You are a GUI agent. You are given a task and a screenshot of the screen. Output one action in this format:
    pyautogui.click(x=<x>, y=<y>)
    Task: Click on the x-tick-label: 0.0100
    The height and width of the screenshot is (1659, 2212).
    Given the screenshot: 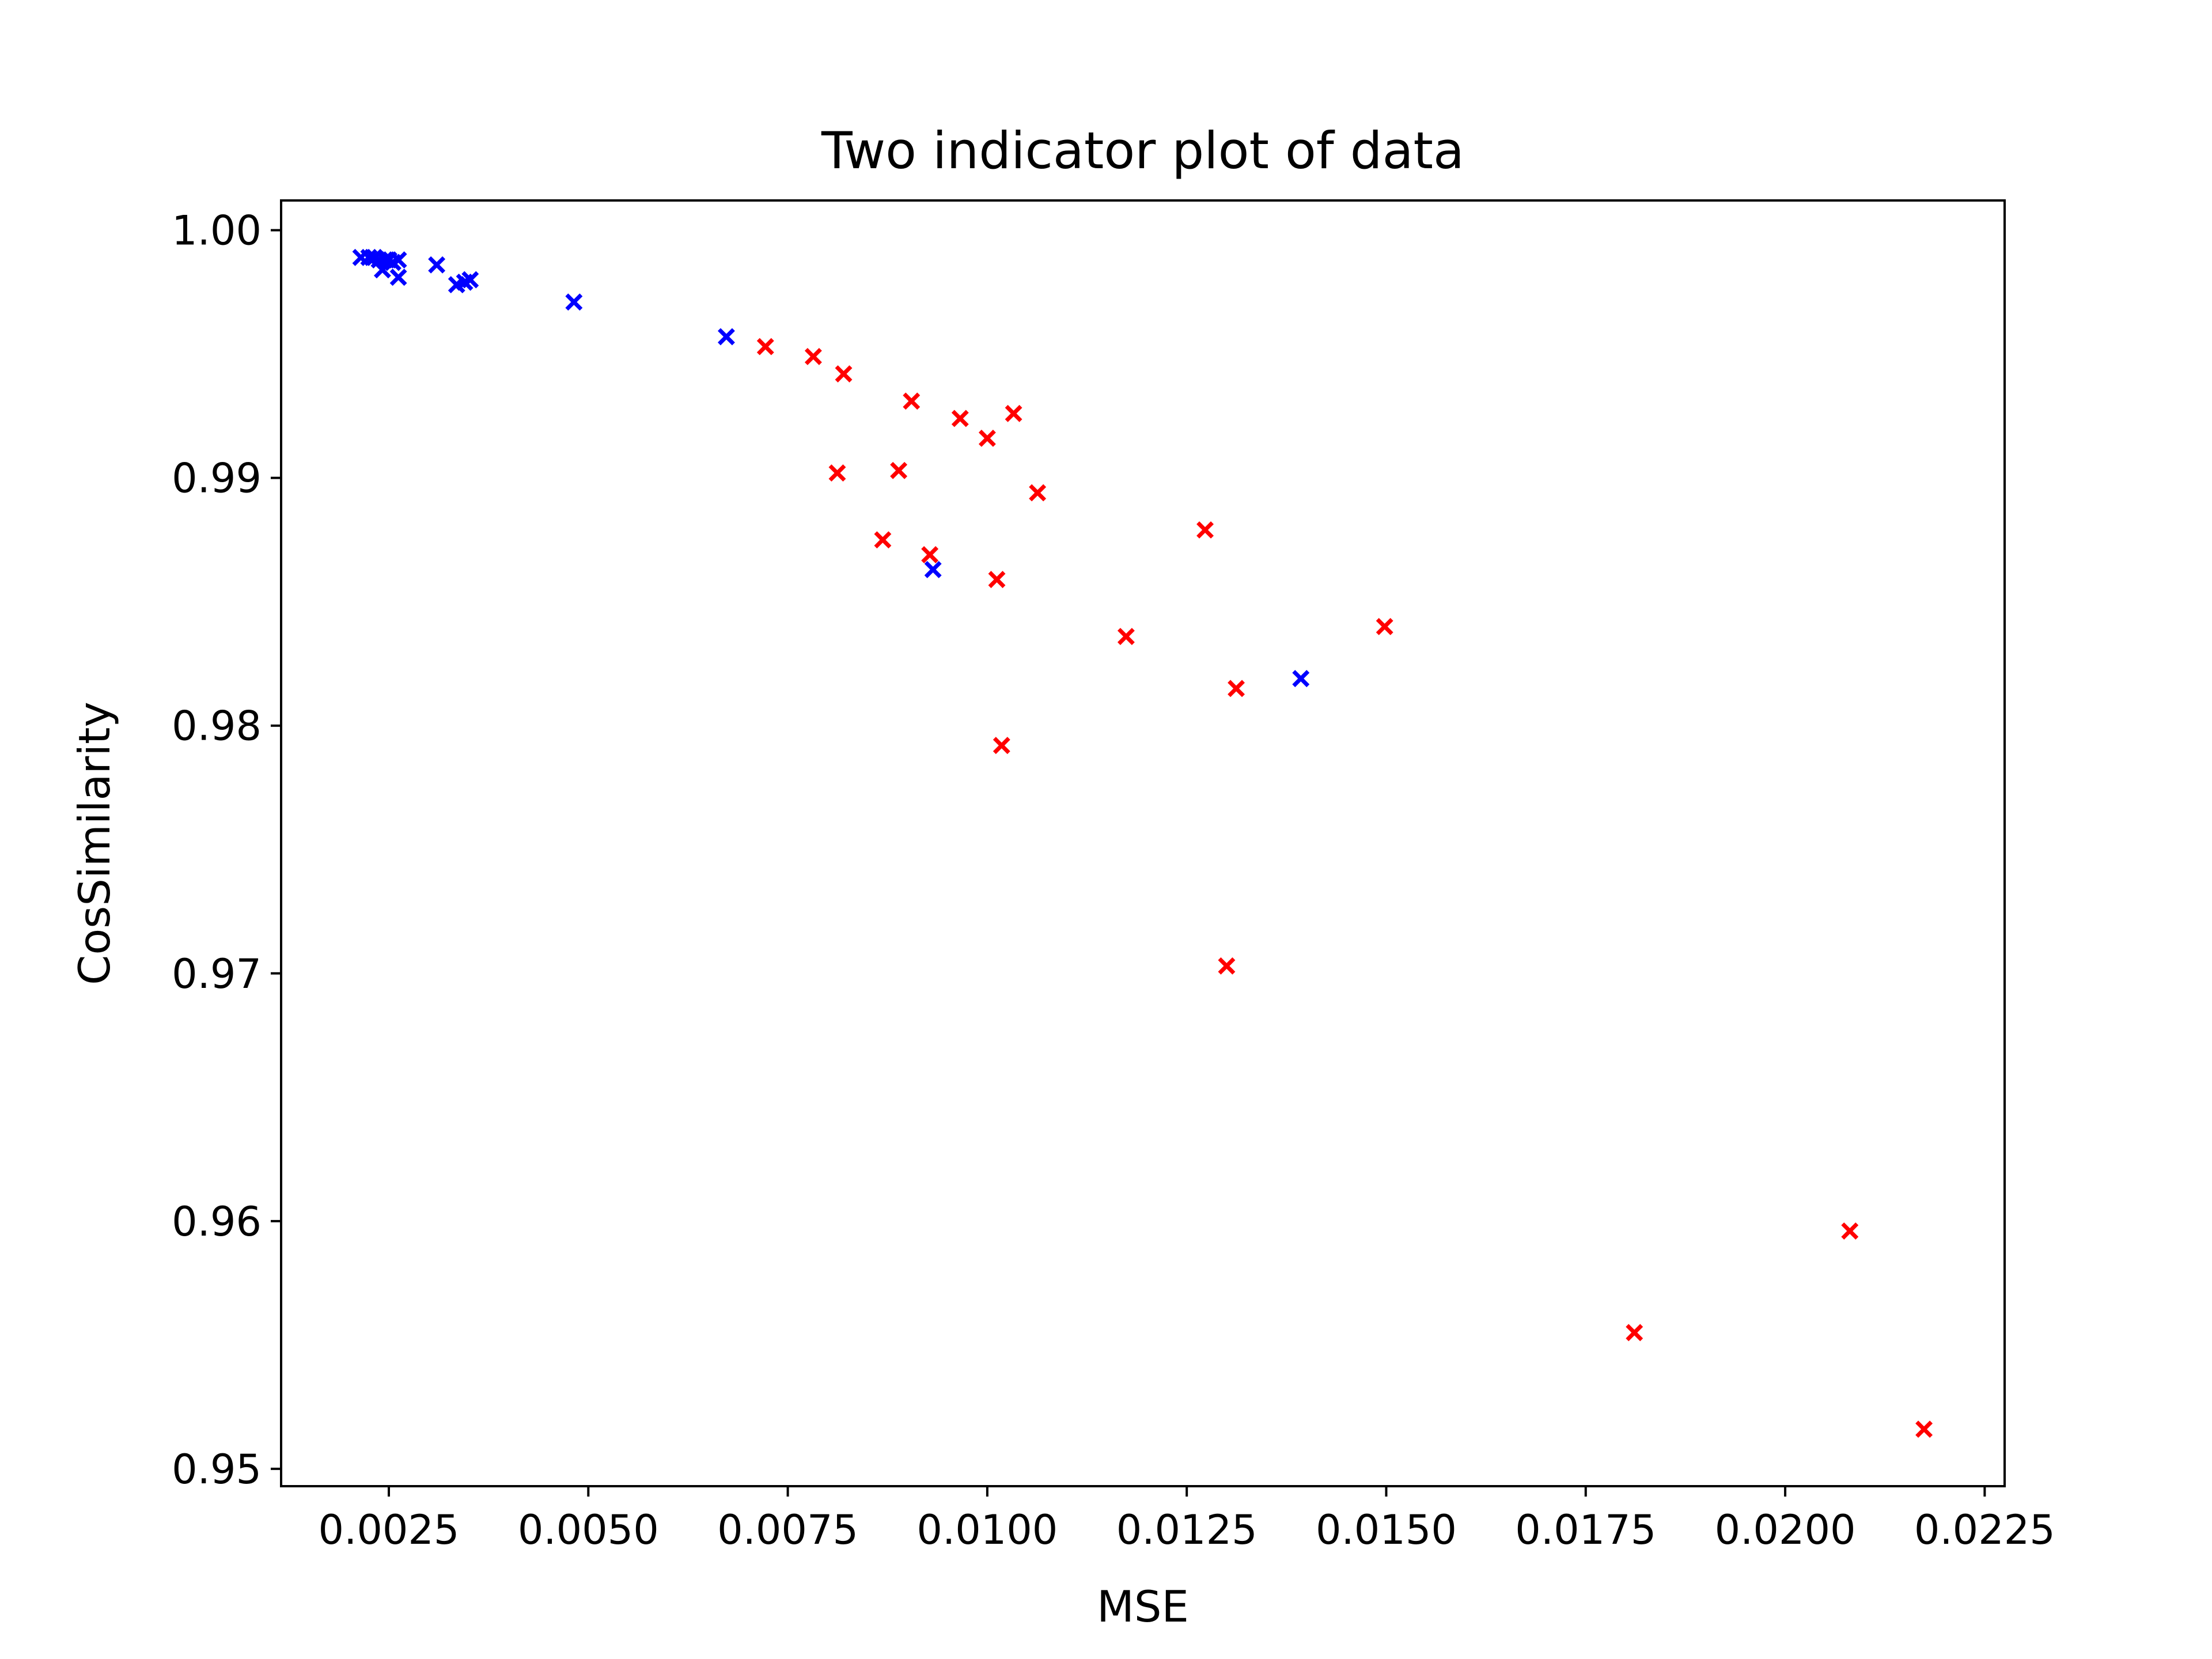 What is the action you would take?
    pyautogui.click(x=987, y=1530)
    